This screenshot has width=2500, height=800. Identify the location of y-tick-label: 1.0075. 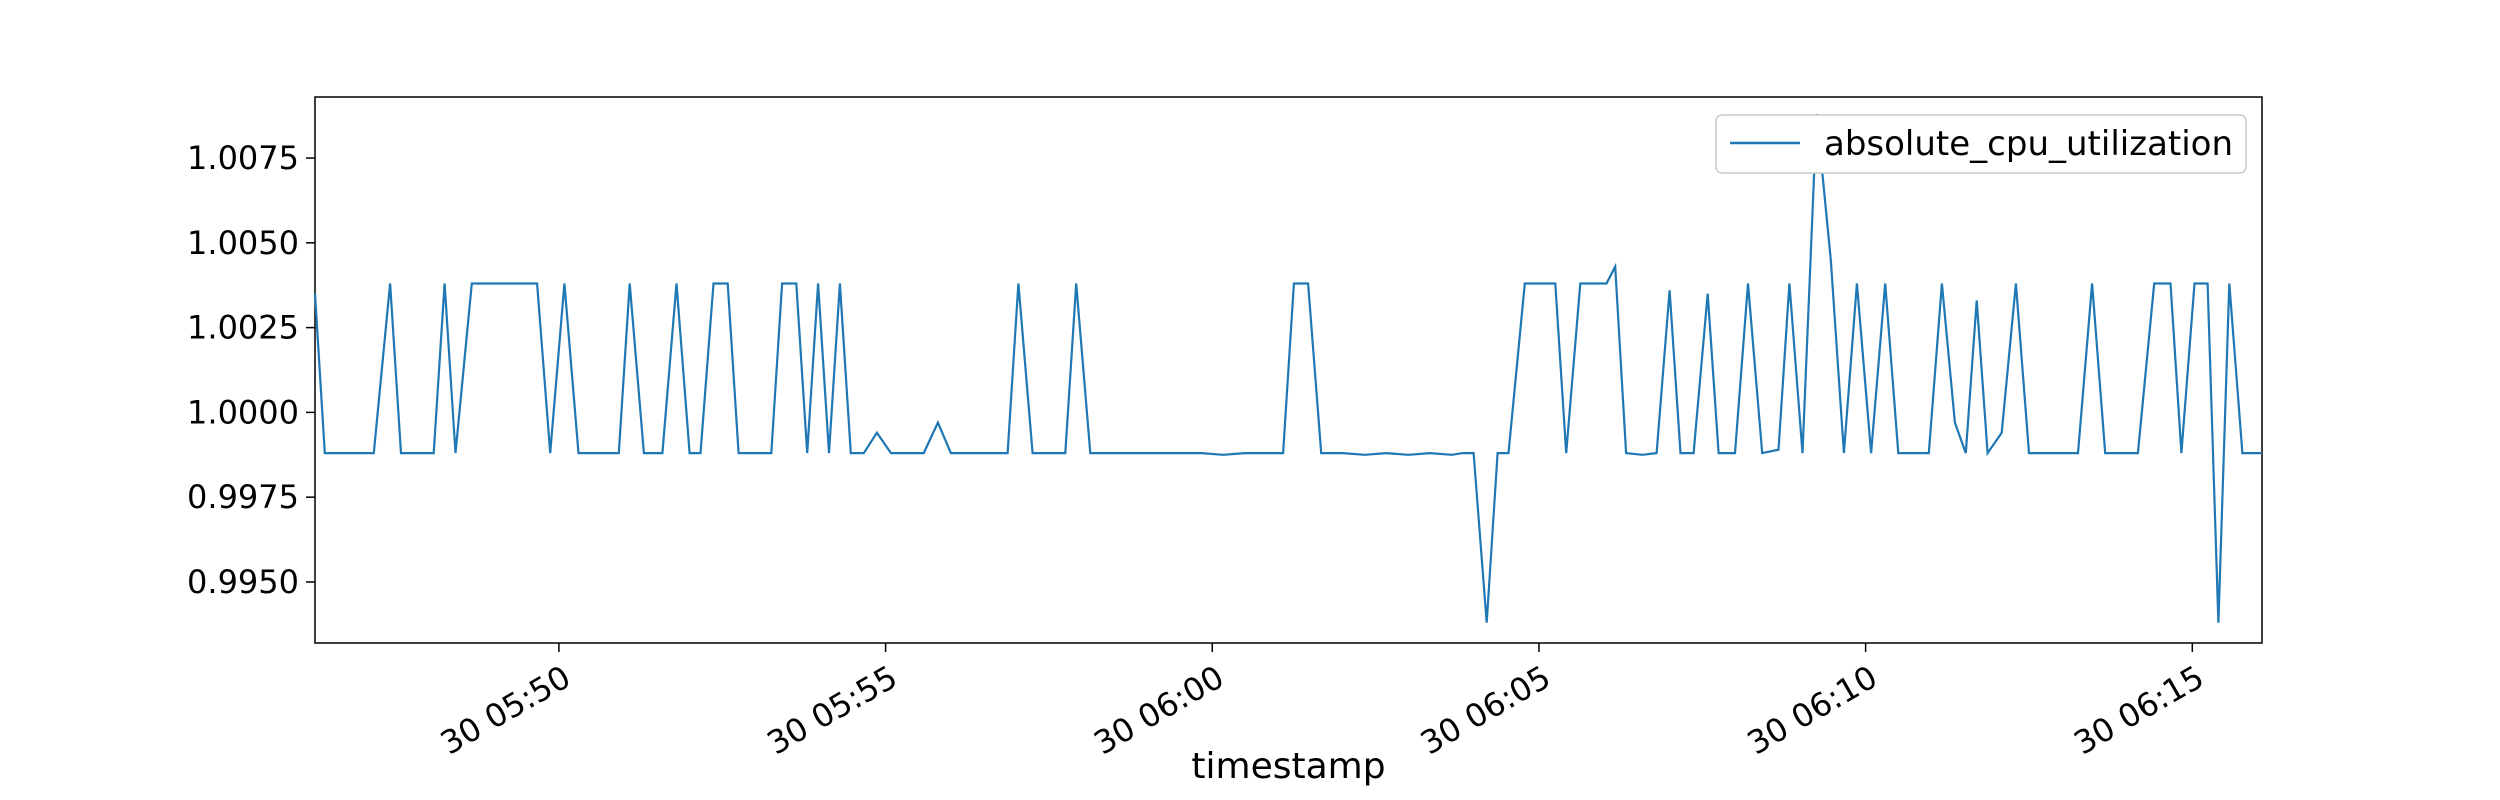
(243, 158).